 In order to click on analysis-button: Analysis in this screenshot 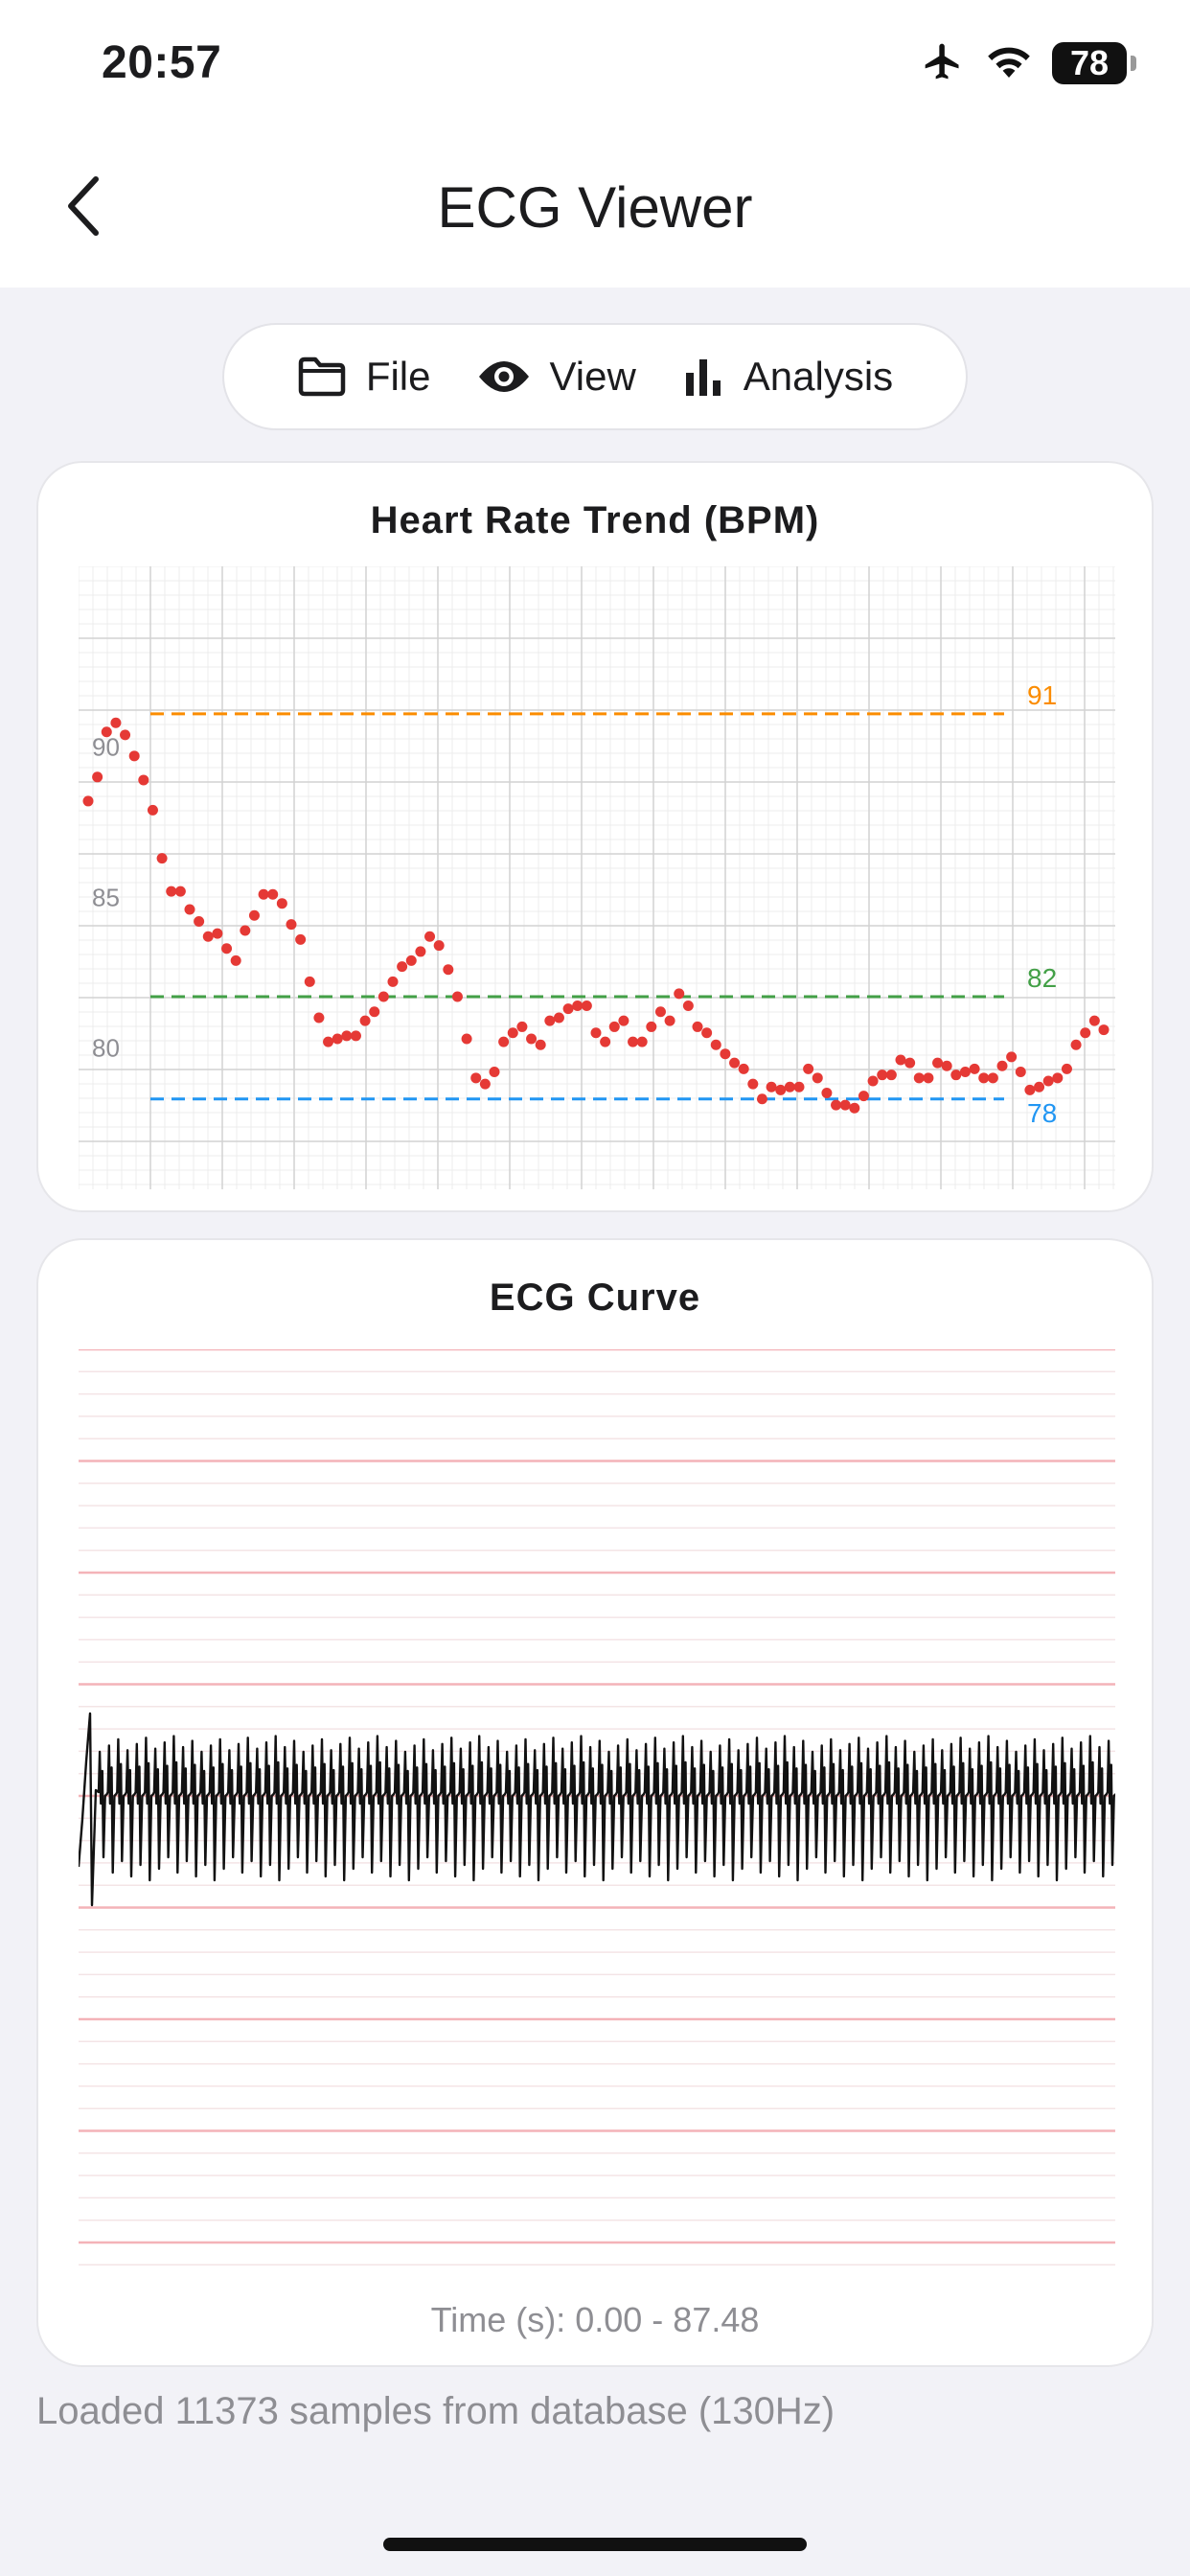, I will do `click(788, 377)`.